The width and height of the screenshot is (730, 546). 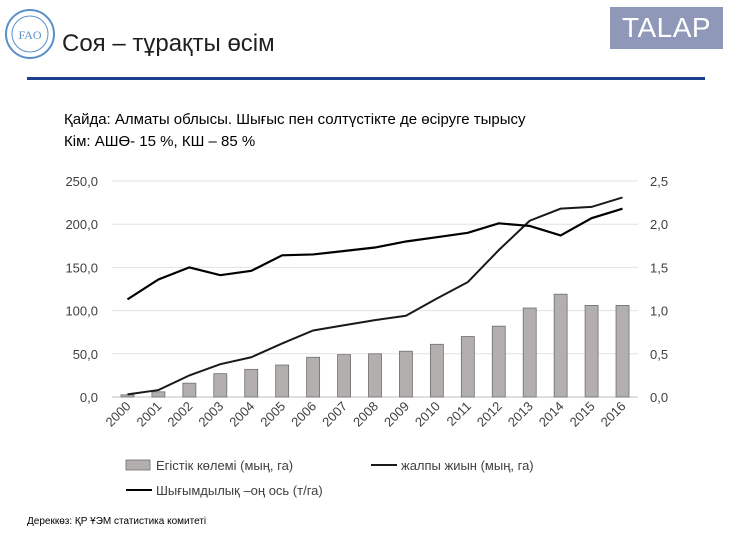 What do you see at coordinates (239, 490) in the screenshot?
I see `legend-label: Шығымдылық –оң ось (т/га)` at bounding box center [239, 490].